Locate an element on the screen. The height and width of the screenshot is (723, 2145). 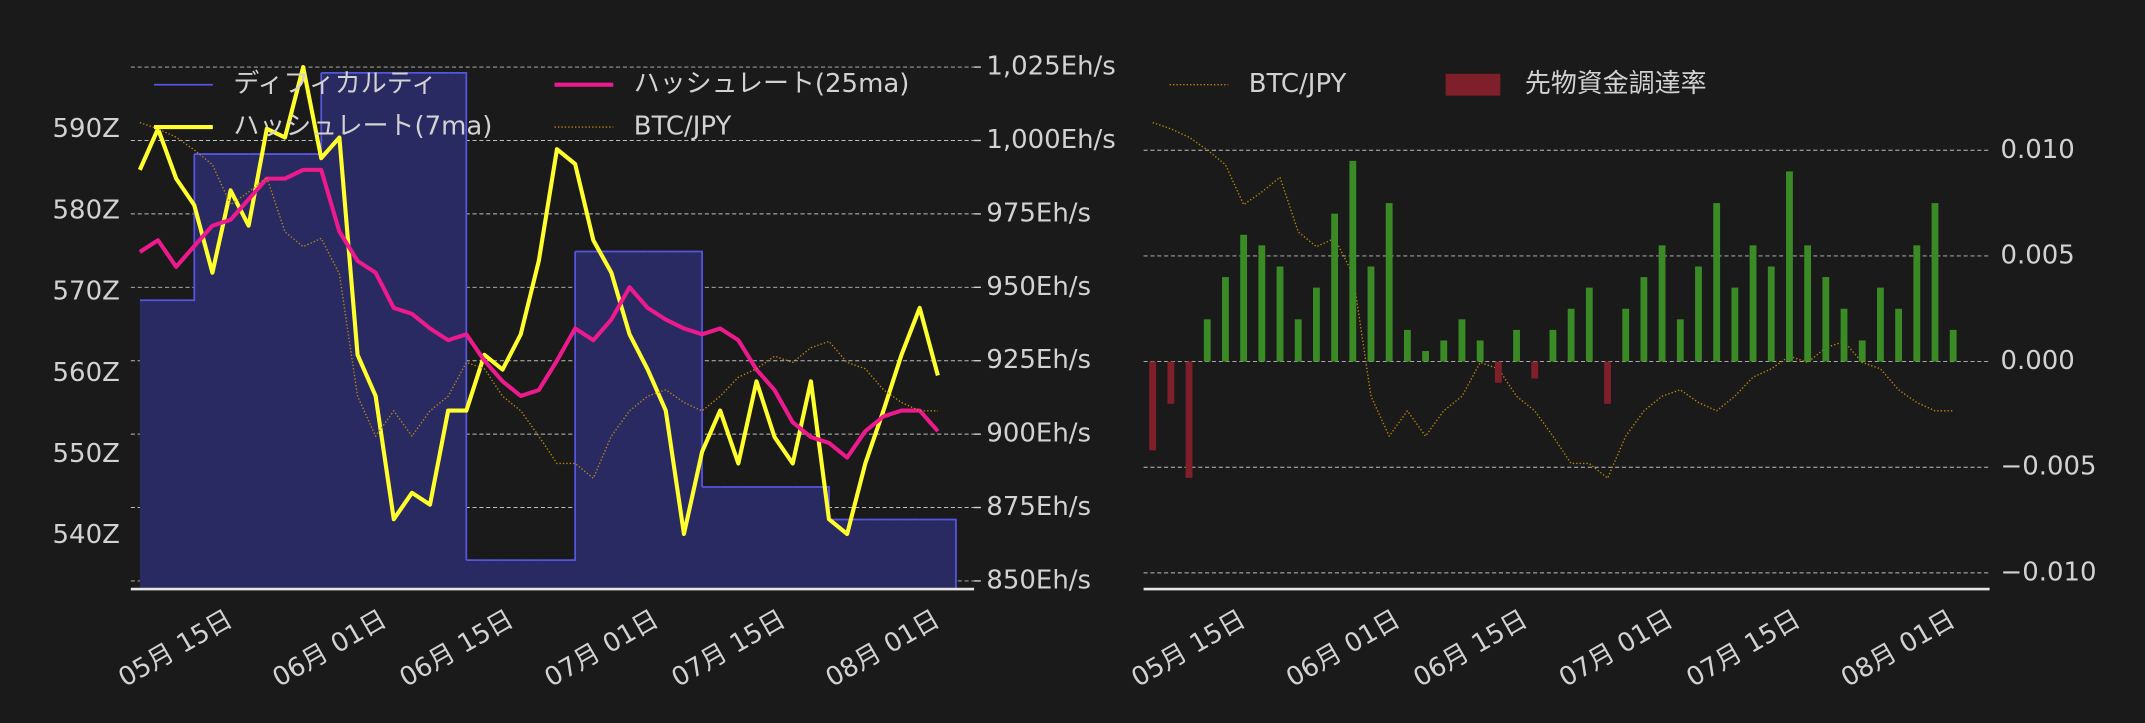
y2-tick-label: 1,000Eh/s is located at coordinates (1050, 140).